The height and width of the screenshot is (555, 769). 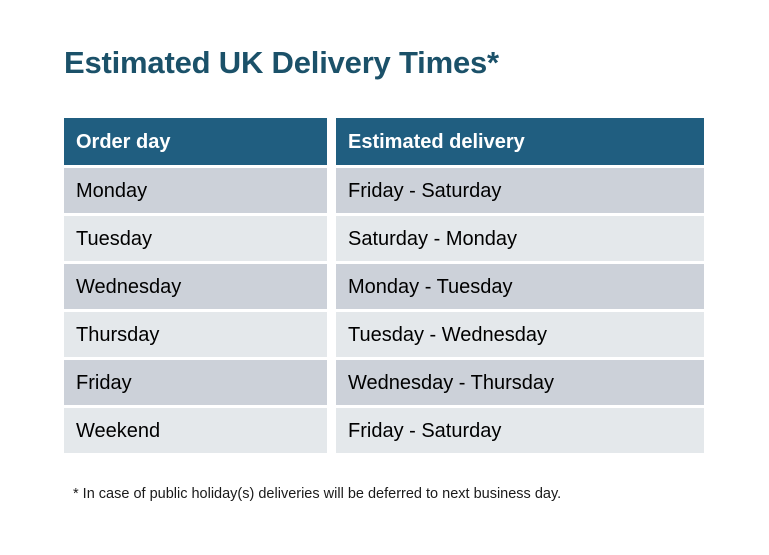 I want to click on cell-estimated-delivery: Saturday - Monday, so click(x=520, y=238).